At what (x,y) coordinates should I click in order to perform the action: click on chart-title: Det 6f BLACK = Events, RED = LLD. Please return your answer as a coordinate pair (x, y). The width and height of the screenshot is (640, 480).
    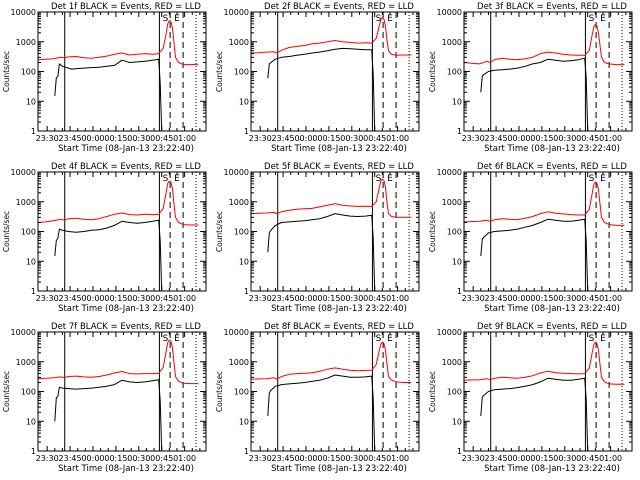
    Looking at the image, I should click on (552, 167).